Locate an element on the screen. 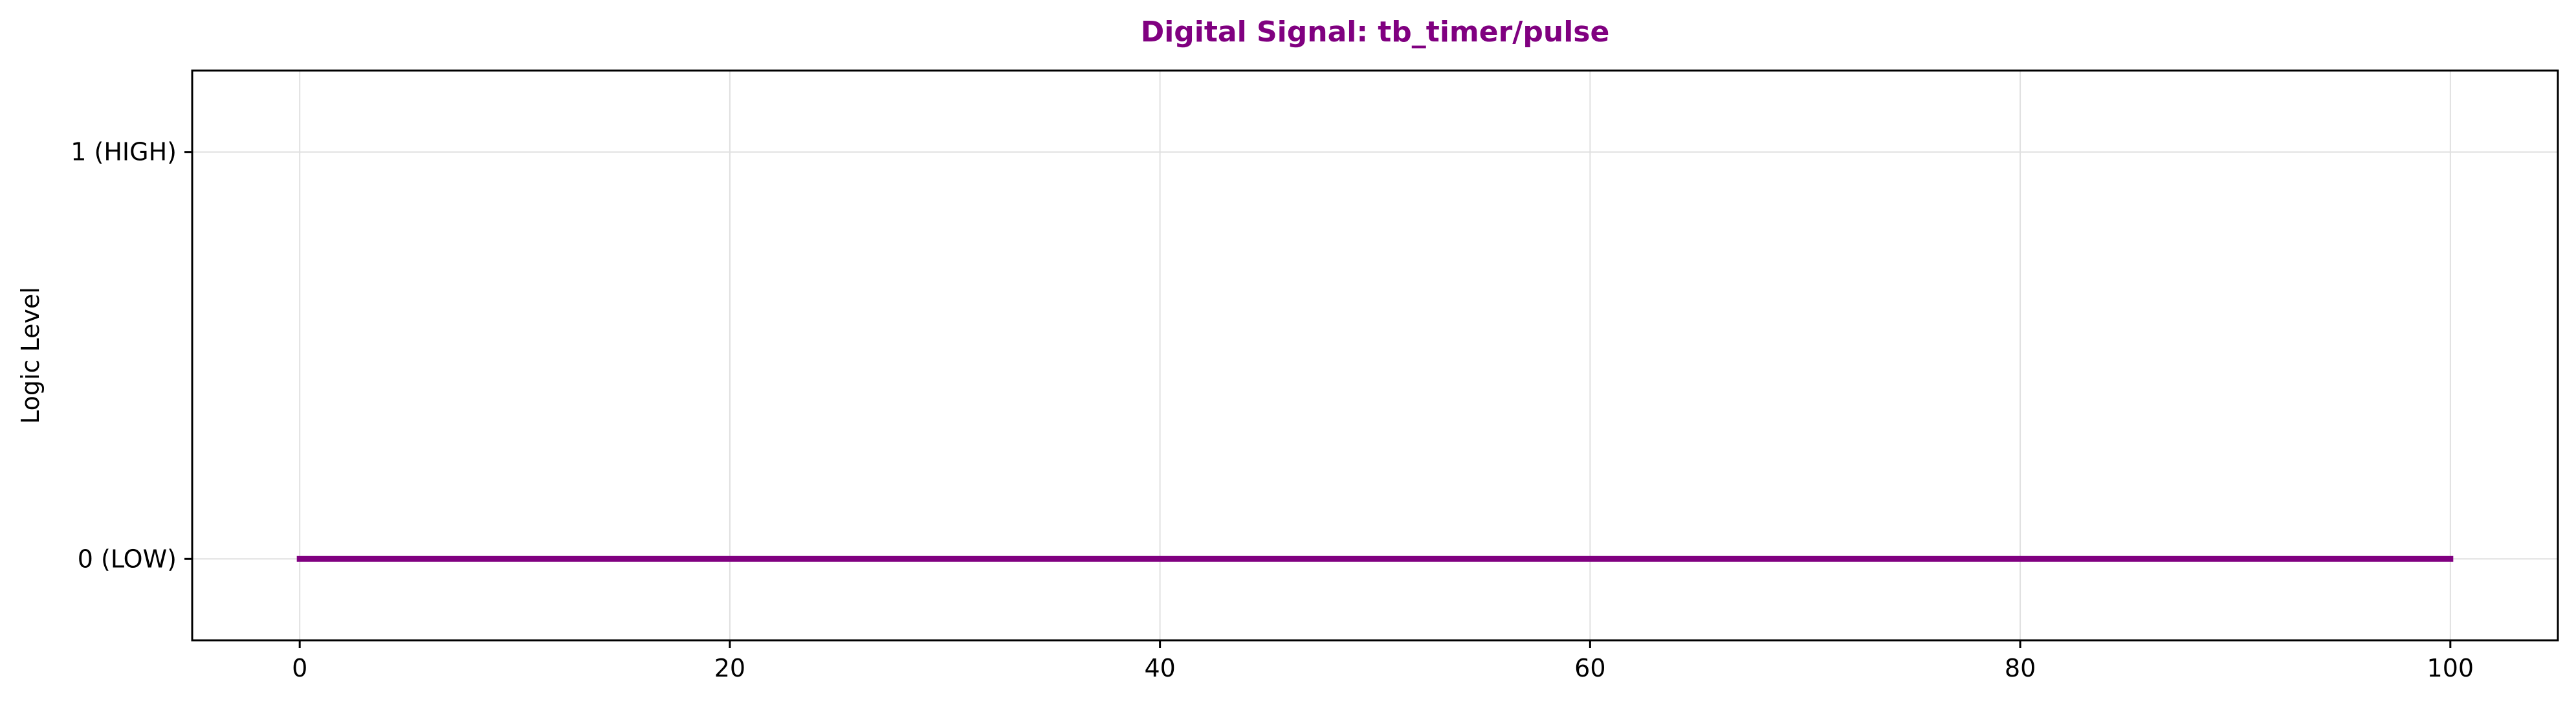 This screenshot has width=2576, height=707. x-tick-label: 80 is located at coordinates (2020, 668).